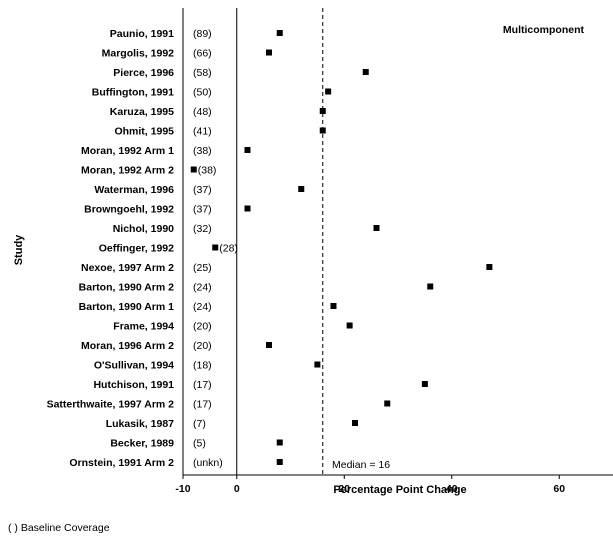 This screenshot has height=538, width=613. Describe the element at coordinates (144, 132) in the screenshot. I see `study-label: Ohmit, 1995` at that location.